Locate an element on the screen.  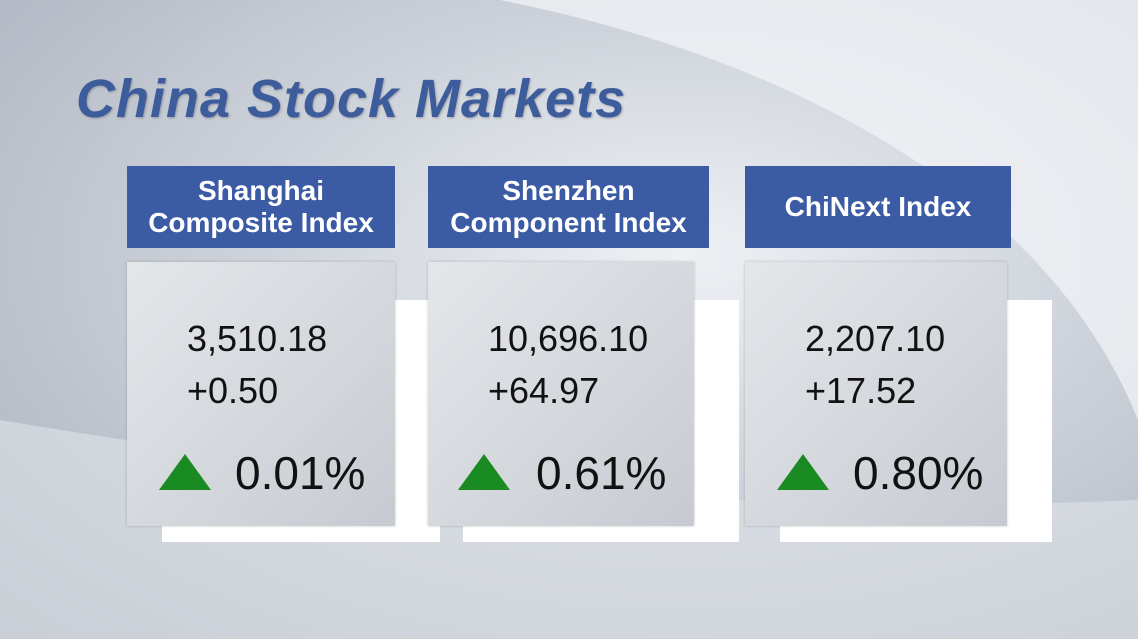
header-line: Composite Index is located at coordinates (261, 222).